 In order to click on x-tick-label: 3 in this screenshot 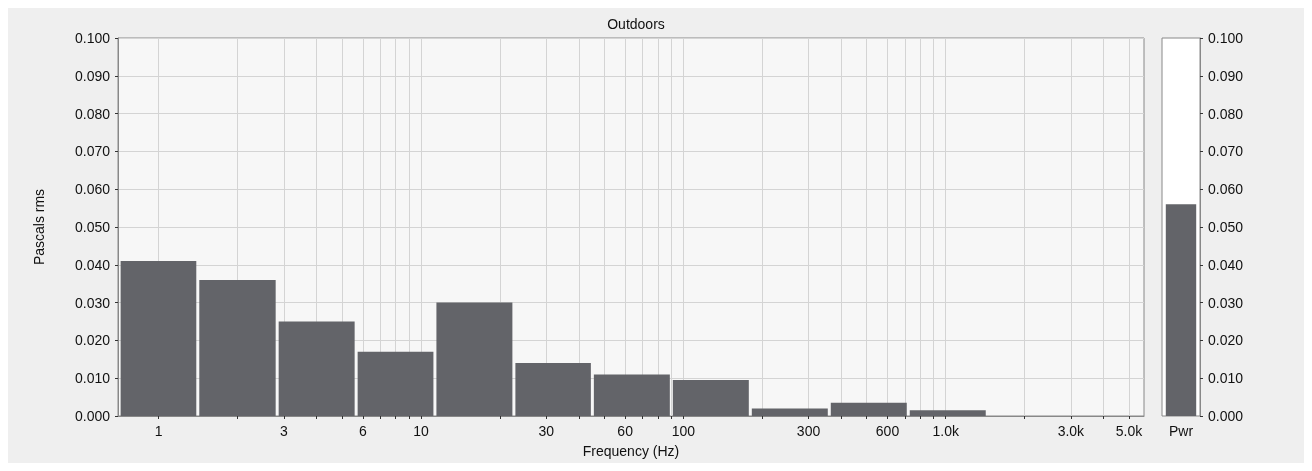, I will do `click(283, 431)`.